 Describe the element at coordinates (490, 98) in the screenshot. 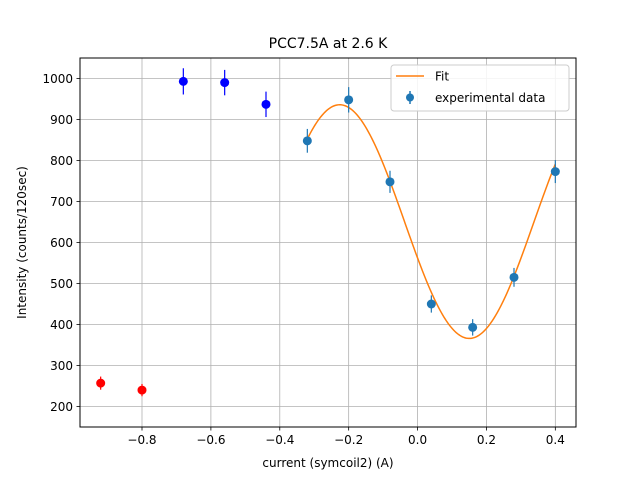

I see `legend-data-label: experimental data` at that location.